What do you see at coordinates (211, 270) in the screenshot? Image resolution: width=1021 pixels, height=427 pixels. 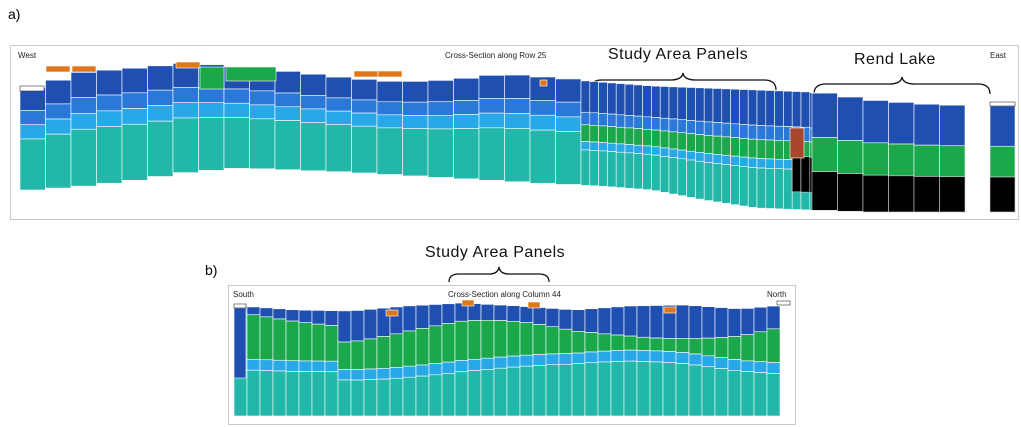 I see `panel-b-label: b)` at bounding box center [211, 270].